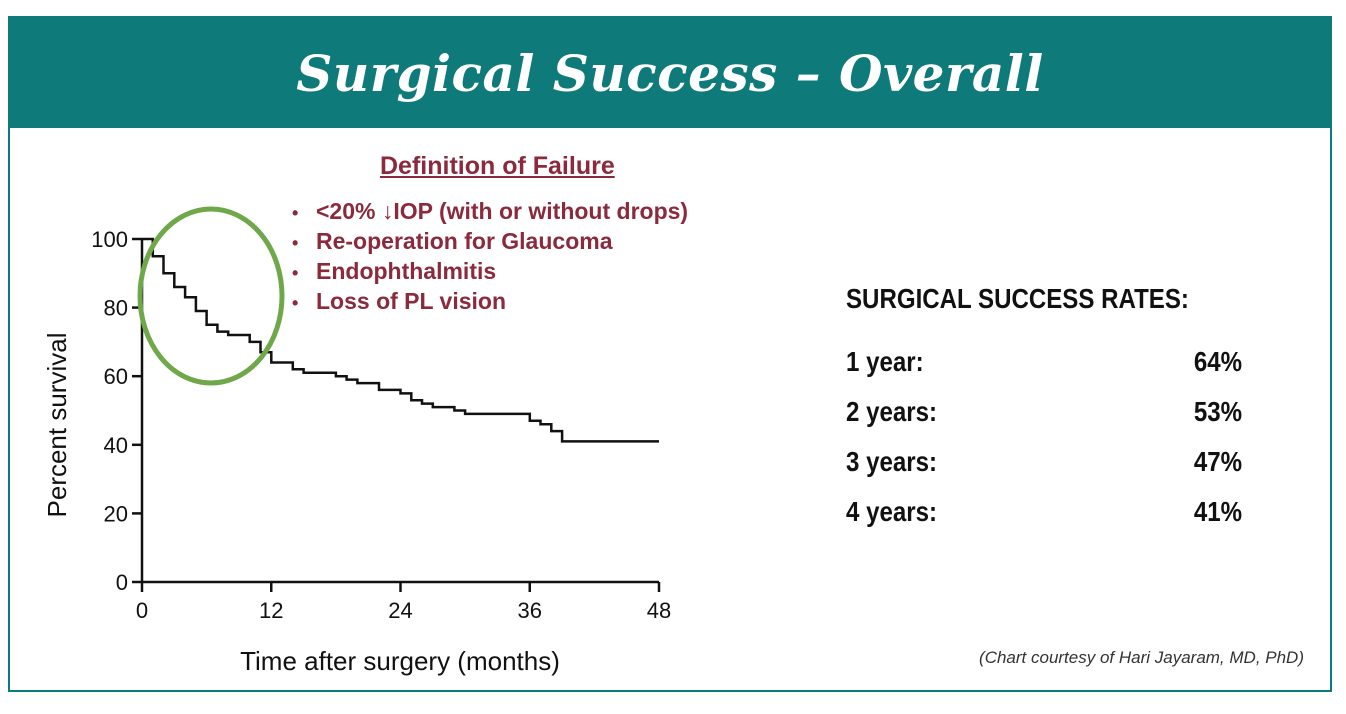  What do you see at coordinates (530, 610) in the screenshot?
I see `x-tick-label: 36` at bounding box center [530, 610].